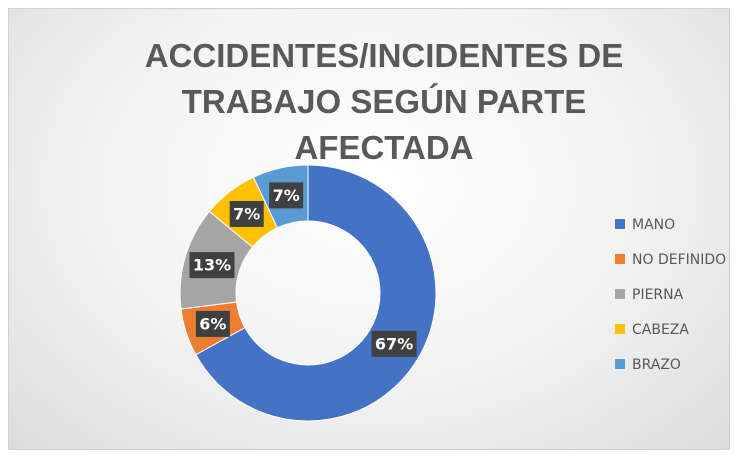  What do you see at coordinates (658, 295) in the screenshot?
I see `legend-label: PIERNA` at bounding box center [658, 295].